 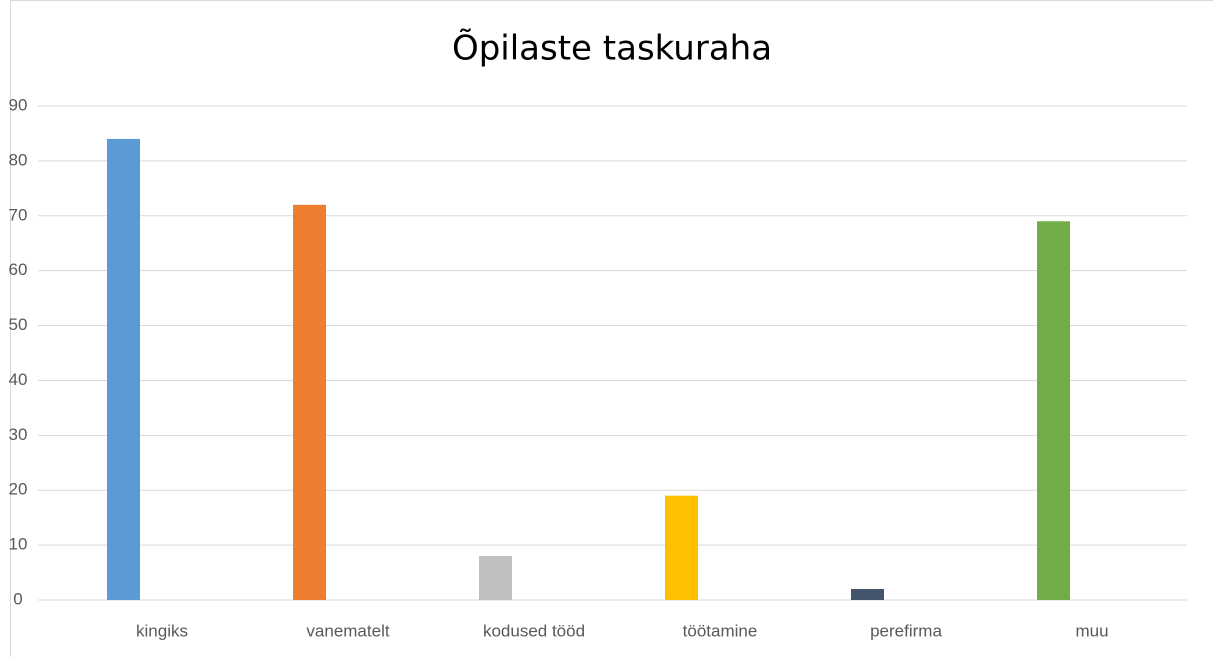 What do you see at coordinates (18, 159) in the screenshot?
I see `y-tick-label: 80` at bounding box center [18, 159].